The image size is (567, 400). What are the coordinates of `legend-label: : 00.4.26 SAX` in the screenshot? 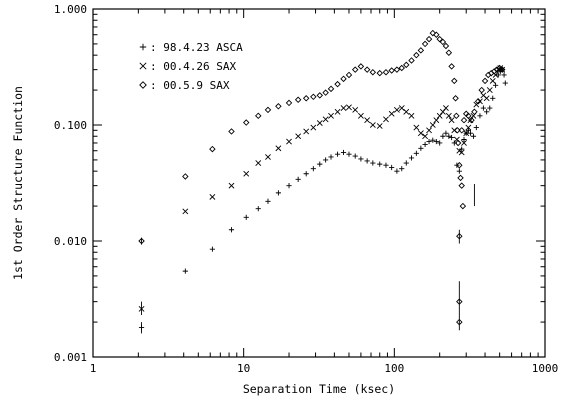 It's located at (193, 66).